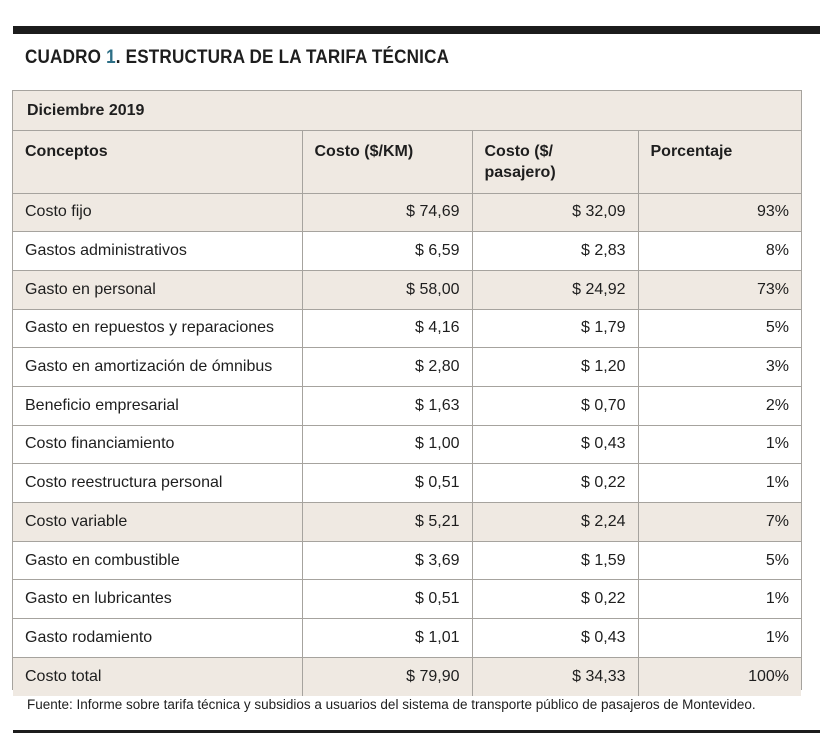 This screenshot has width=833, height=747. I want to click on table-row: Gasto en personal $ 58,00 $ 24,92 73%, so click(407, 290).